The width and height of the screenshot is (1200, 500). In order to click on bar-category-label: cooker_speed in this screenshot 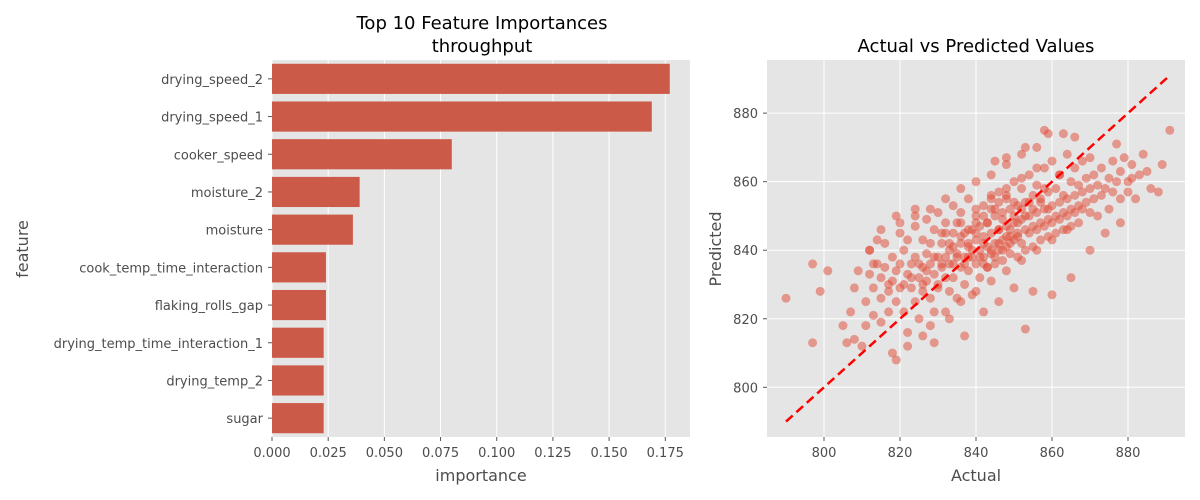, I will do `click(218, 155)`.